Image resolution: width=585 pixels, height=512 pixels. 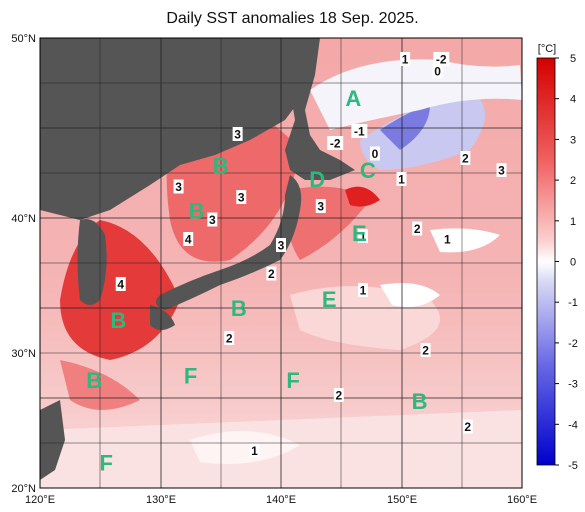 What do you see at coordinates (573, 303) in the screenshot?
I see `colorbar-tick-label: -1` at bounding box center [573, 303].